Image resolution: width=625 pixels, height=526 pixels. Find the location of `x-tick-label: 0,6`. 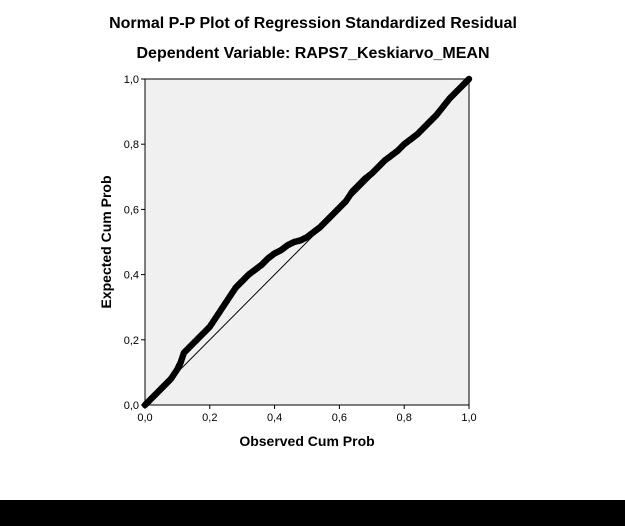

x-tick-label: 0,6 is located at coordinates (339, 418).